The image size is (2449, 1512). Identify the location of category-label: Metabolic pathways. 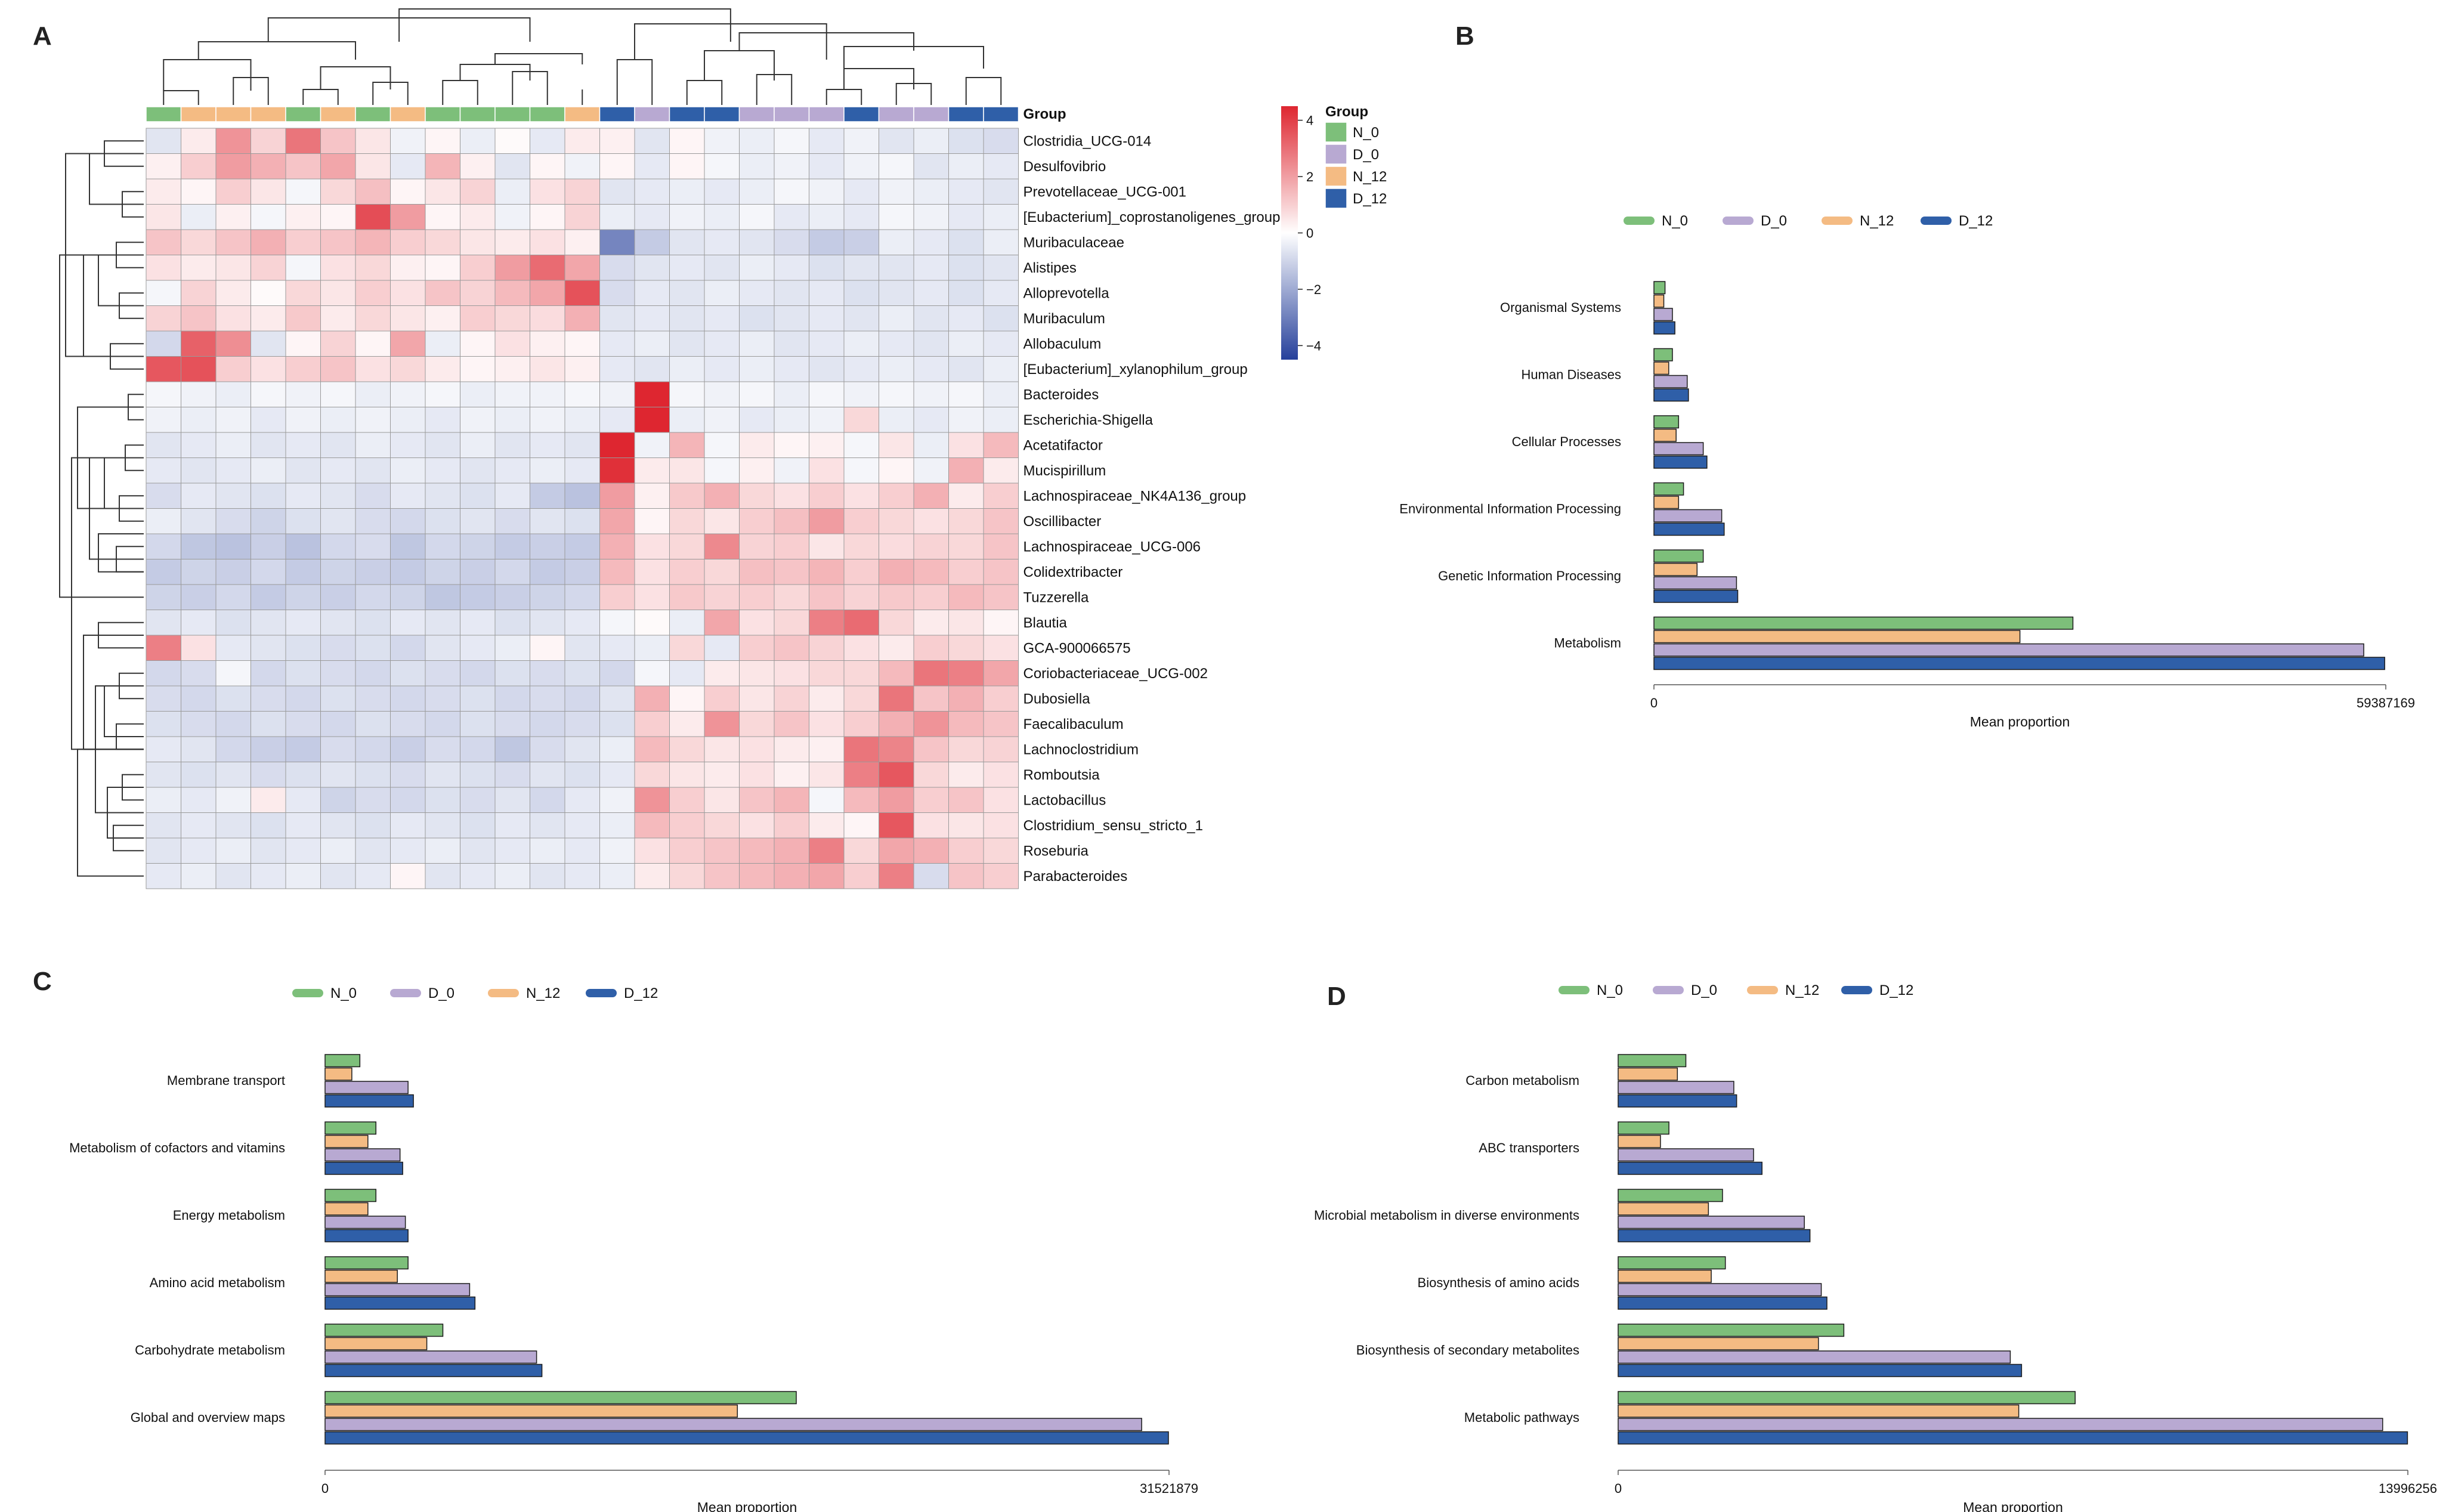
(1521, 1417).